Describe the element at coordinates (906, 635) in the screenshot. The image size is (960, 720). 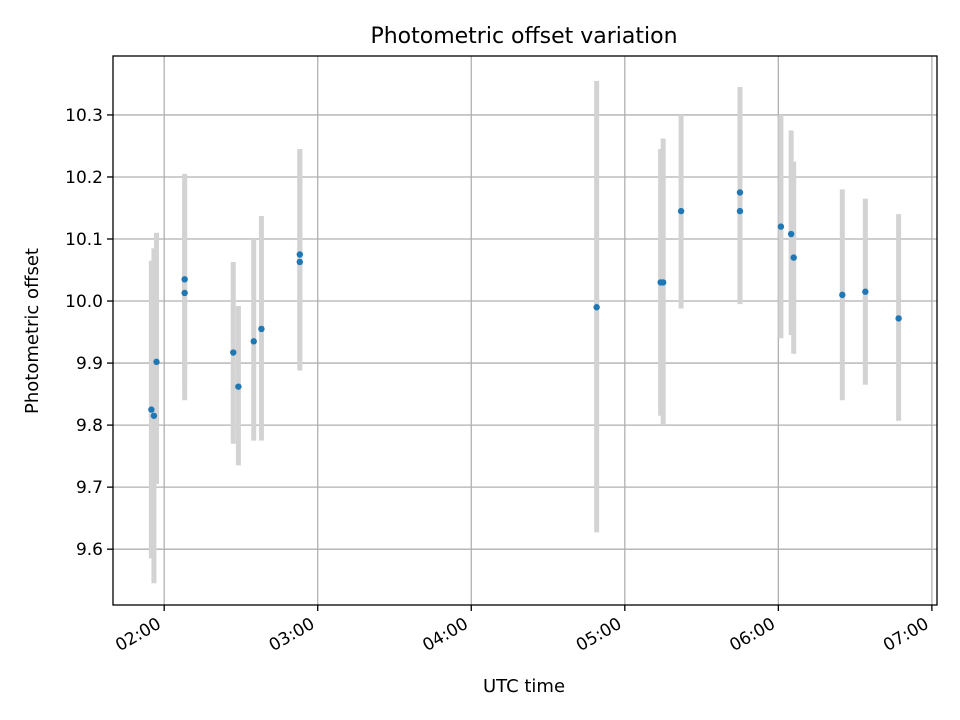
I see `x-tick-label: 07:00` at that location.